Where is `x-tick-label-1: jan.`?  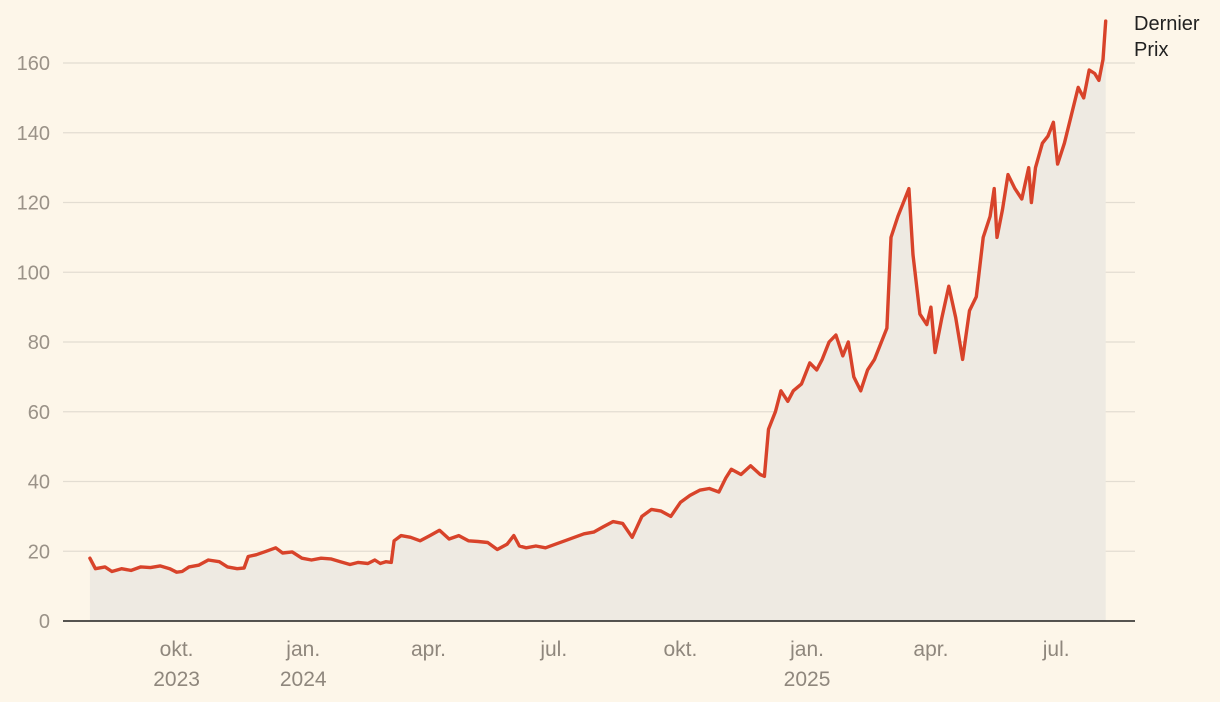 x-tick-label-1: jan. is located at coordinates (302, 649).